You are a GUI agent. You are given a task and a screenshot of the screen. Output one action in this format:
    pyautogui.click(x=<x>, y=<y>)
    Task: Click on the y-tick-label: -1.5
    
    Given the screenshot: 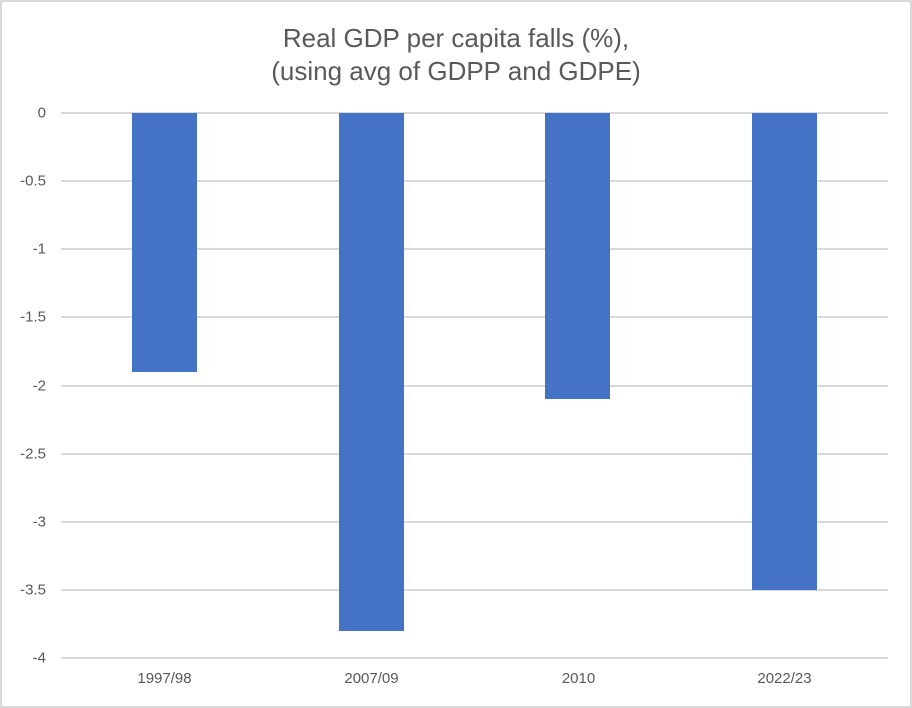 What is the action you would take?
    pyautogui.click(x=33, y=317)
    